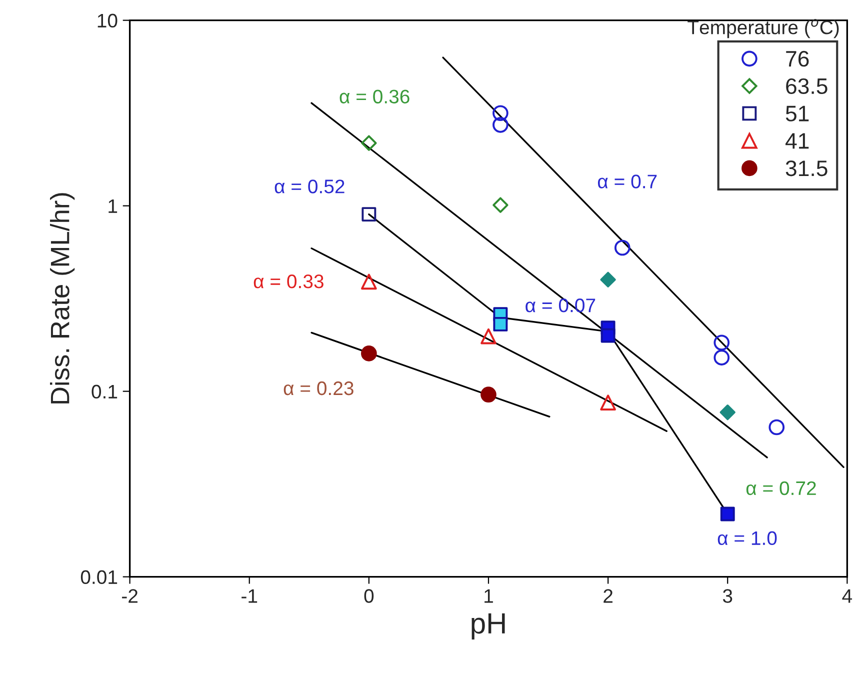 The image size is (854, 677). Describe the element at coordinates (113, 206) in the screenshot. I see `y-tick-label: 1` at that location.